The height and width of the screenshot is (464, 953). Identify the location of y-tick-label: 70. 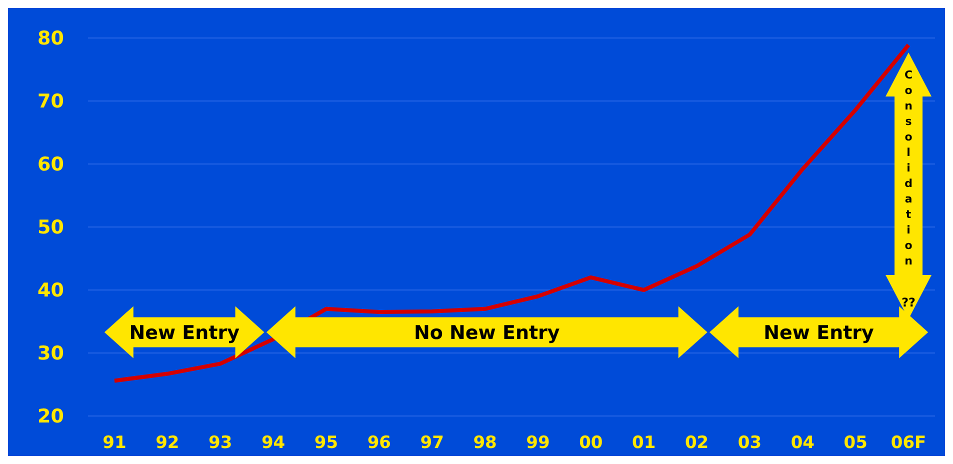
(51, 101).